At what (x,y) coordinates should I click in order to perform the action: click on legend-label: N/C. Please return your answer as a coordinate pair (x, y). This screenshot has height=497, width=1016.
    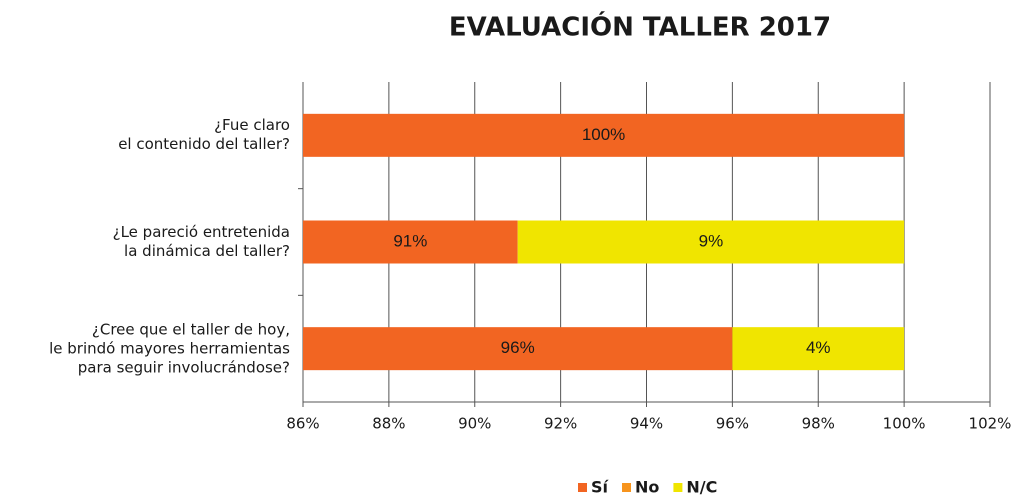
    Looking at the image, I should click on (701, 487).